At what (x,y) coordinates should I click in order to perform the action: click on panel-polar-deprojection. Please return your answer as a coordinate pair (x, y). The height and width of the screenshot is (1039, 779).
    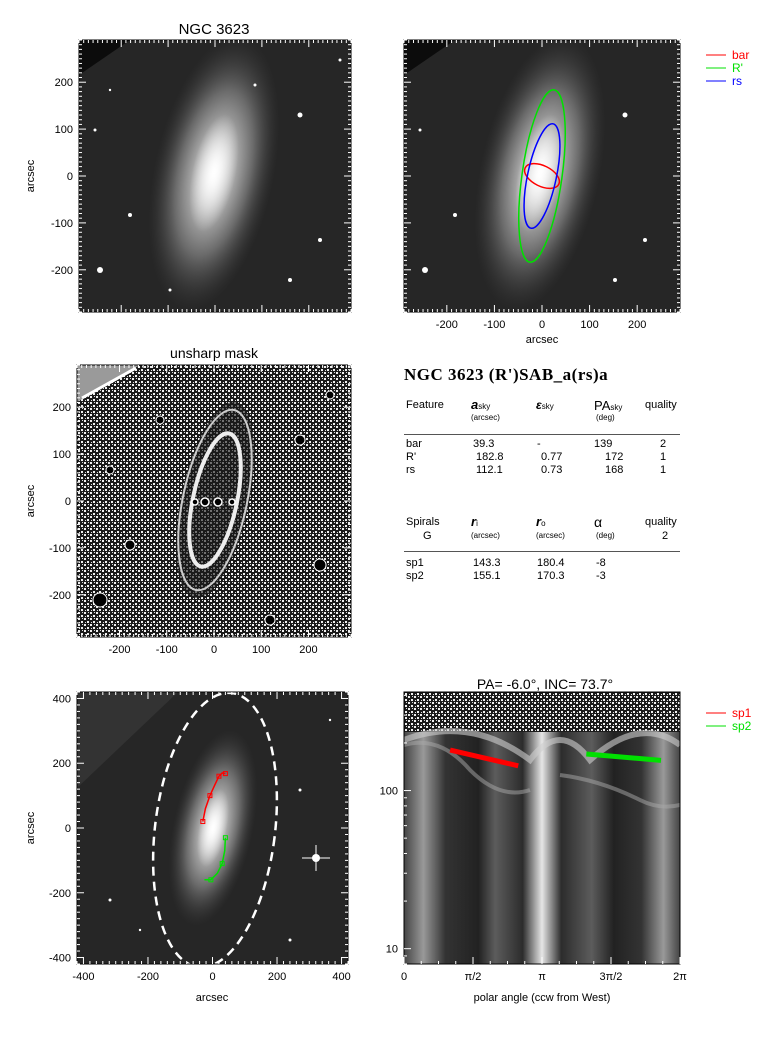
    Looking at the image, I should click on (542, 828).